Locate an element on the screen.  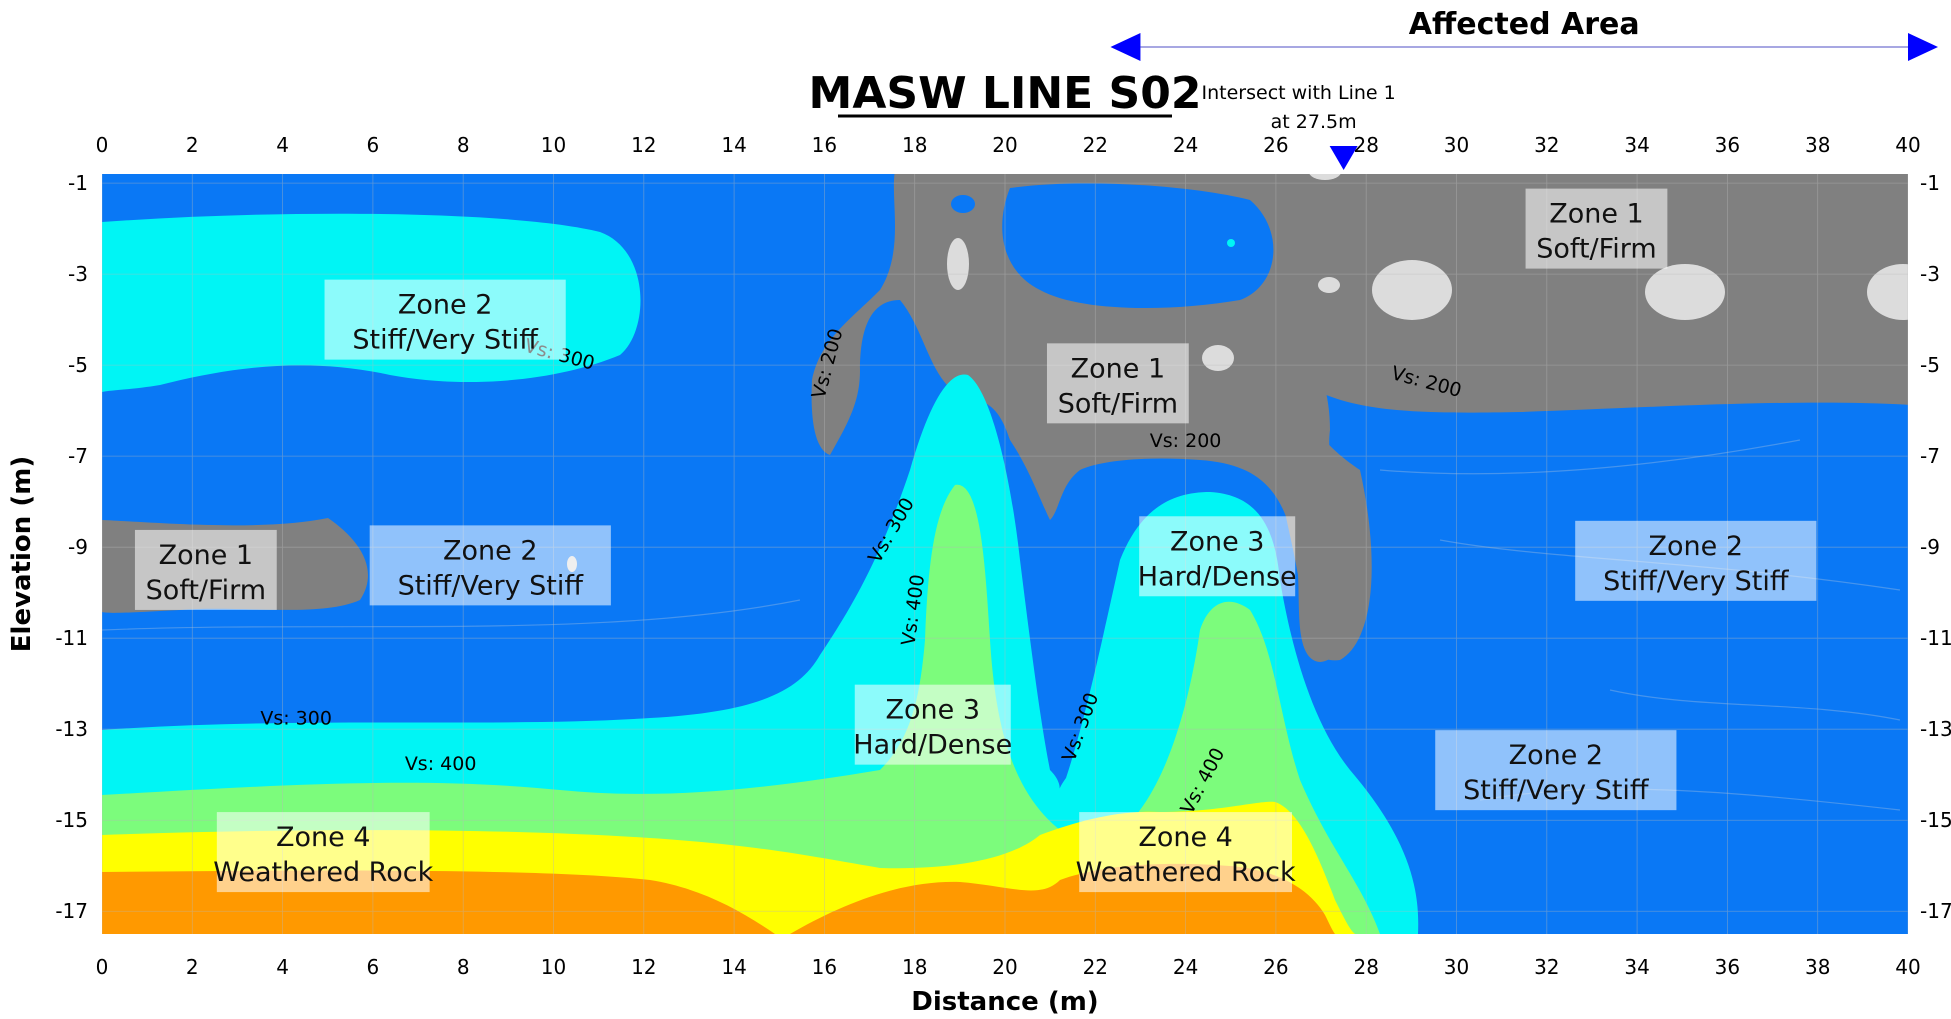
vs-contour-label: Vs: 300 is located at coordinates (296, 719).